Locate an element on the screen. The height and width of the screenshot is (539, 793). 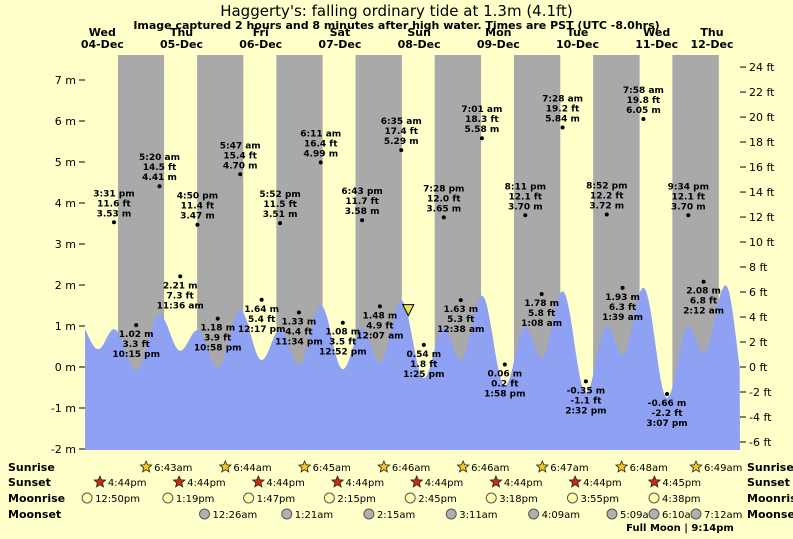
tide-event-label: 3.65 m is located at coordinates (443, 209).